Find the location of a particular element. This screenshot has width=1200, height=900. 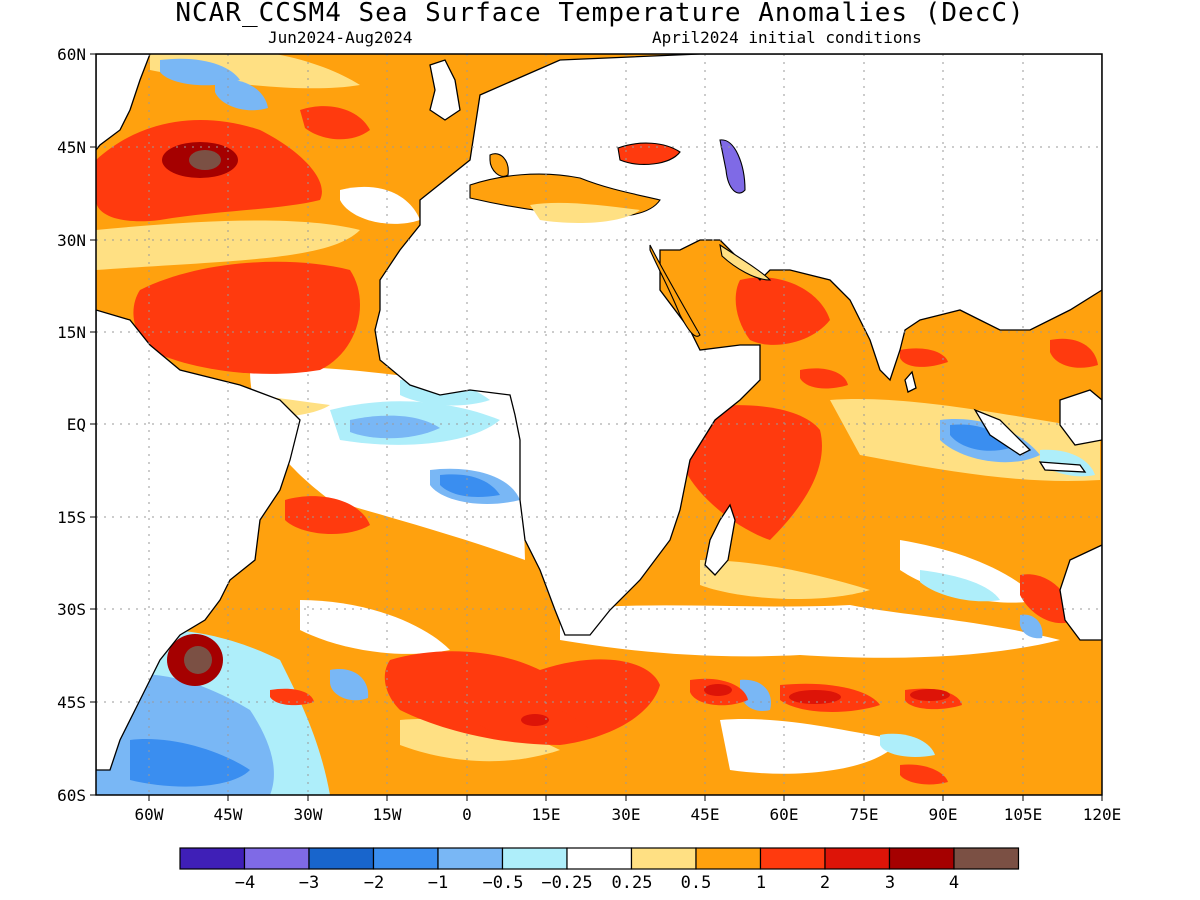

colorbar-label: −2 is located at coordinates (374, 883).